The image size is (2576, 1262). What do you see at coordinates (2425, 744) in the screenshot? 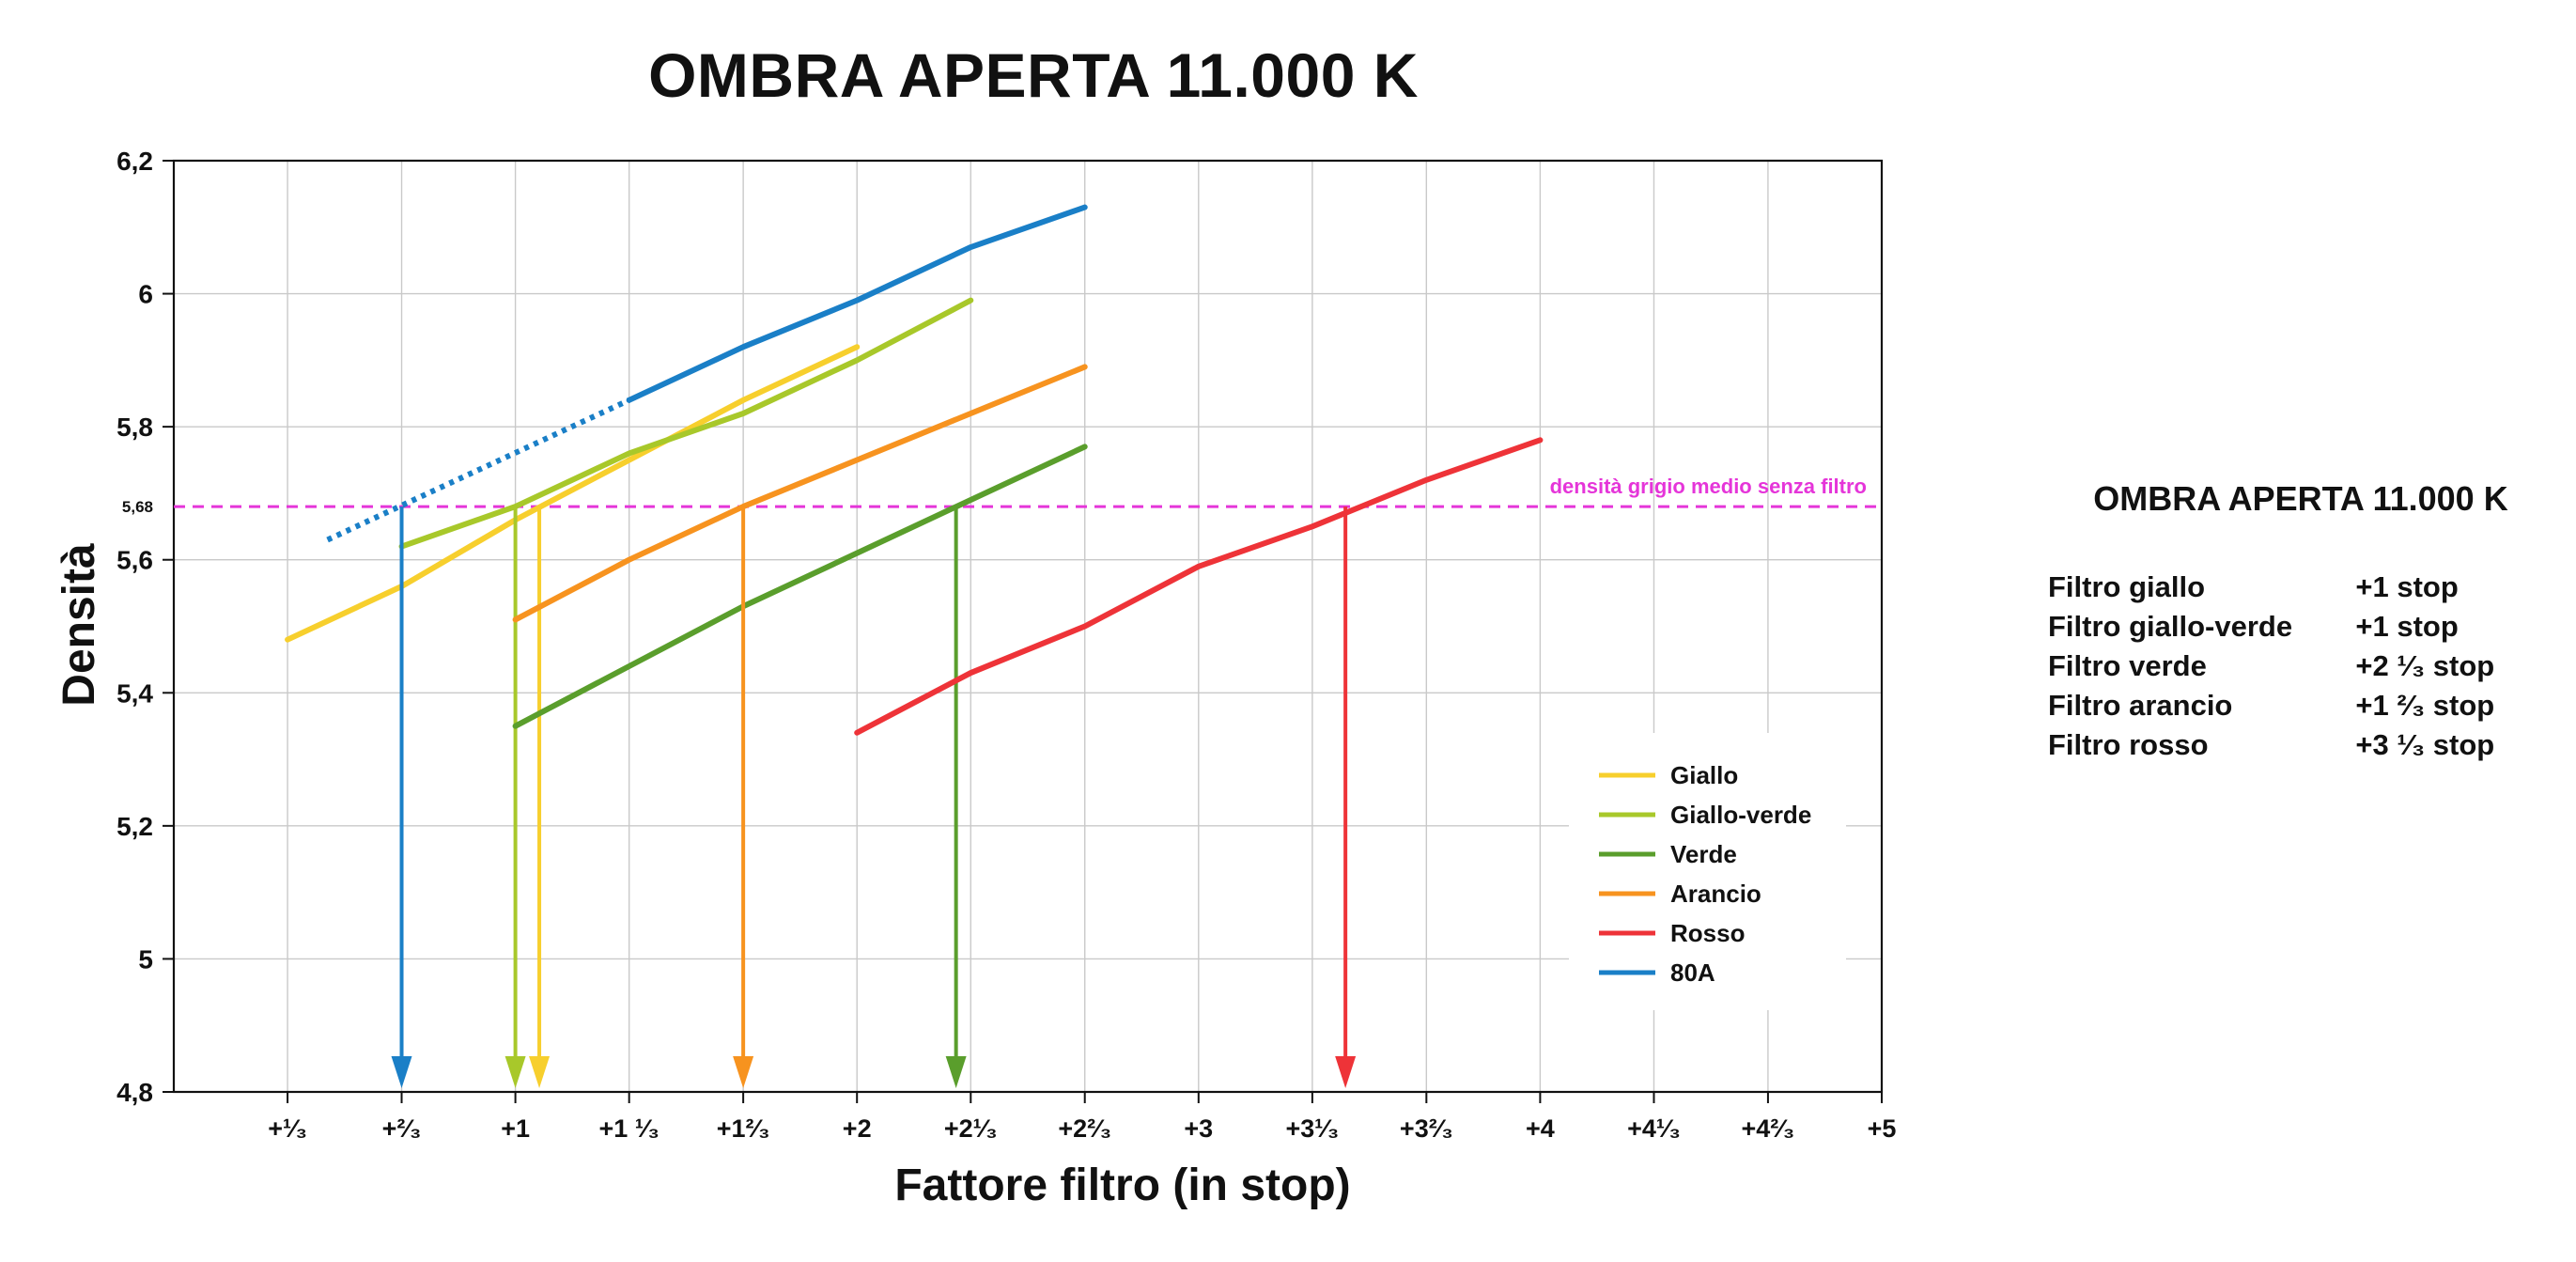
I see `summary-filter-stops: +3 ¹⁄₃ stop` at bounding box center [2425, 744].